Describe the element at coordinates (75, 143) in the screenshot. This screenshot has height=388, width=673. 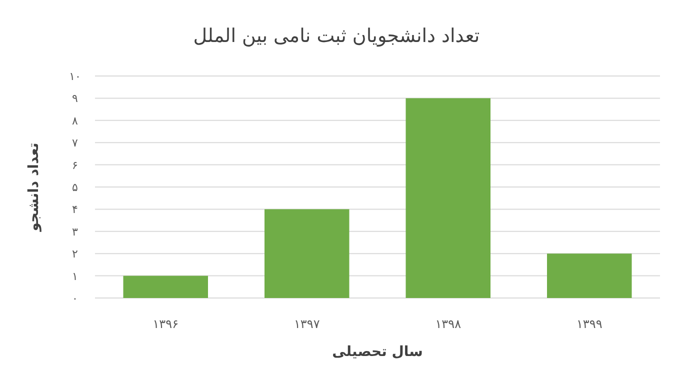
I see `y-tick-label: ۷` at that location.